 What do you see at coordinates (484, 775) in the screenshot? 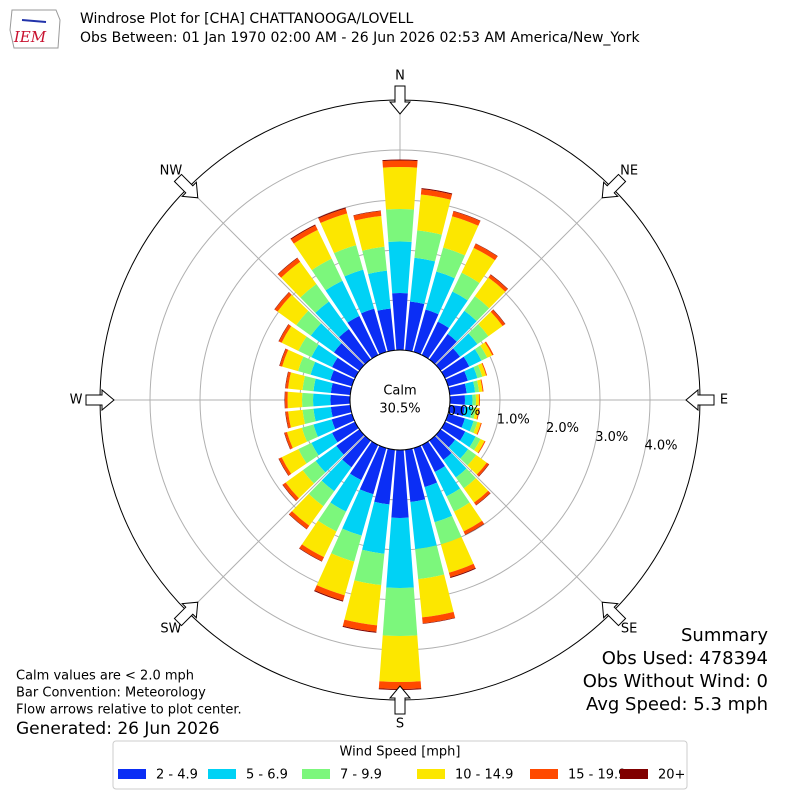
I see `legend-label: 10 - 14.9` at bounding box center [484, 775].